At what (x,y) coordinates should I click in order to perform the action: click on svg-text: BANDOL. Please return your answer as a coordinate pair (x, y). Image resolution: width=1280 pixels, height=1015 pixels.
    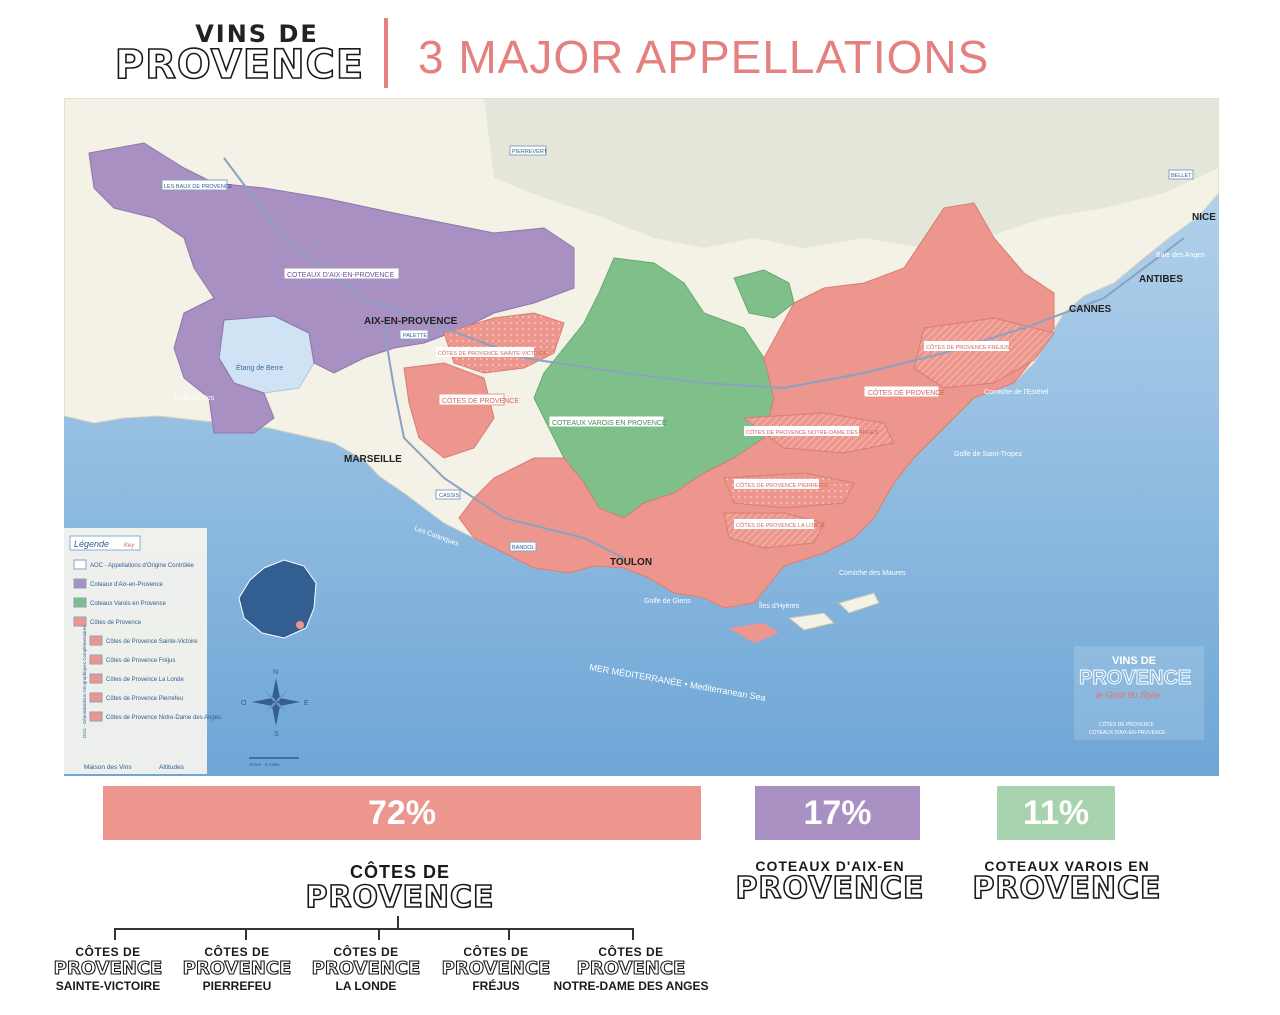
    Looking at the image, I should click on (523, 548).